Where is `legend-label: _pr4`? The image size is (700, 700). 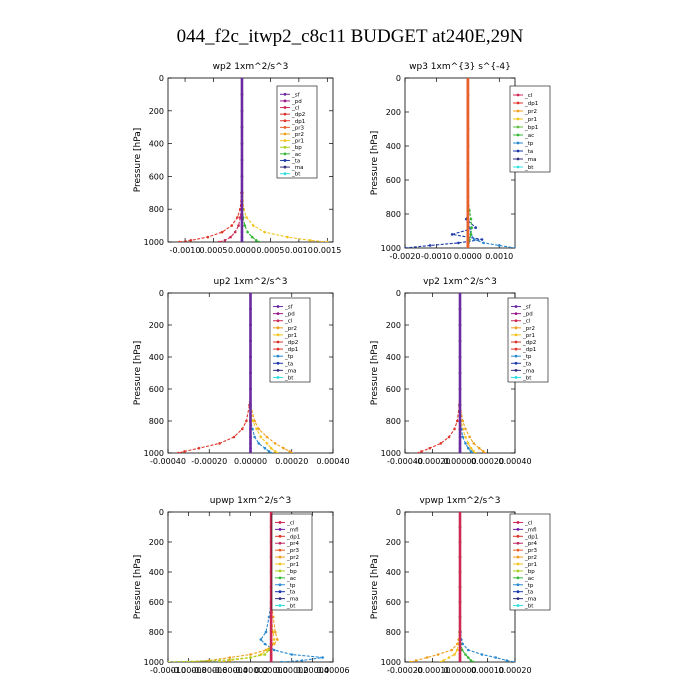 legend-label: _pr4 is located at coordinates (531, 544).